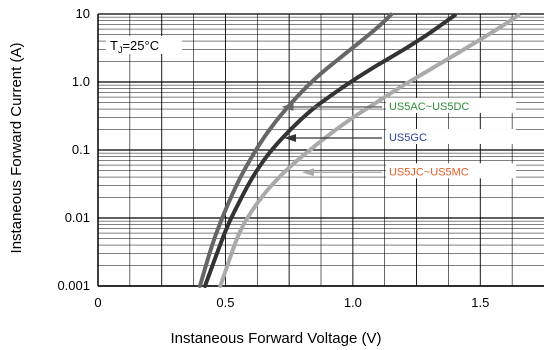 This screenshot has width=544, height=350. I want to click on series-label-0: US5AC~US5DC, so click(429, 107).